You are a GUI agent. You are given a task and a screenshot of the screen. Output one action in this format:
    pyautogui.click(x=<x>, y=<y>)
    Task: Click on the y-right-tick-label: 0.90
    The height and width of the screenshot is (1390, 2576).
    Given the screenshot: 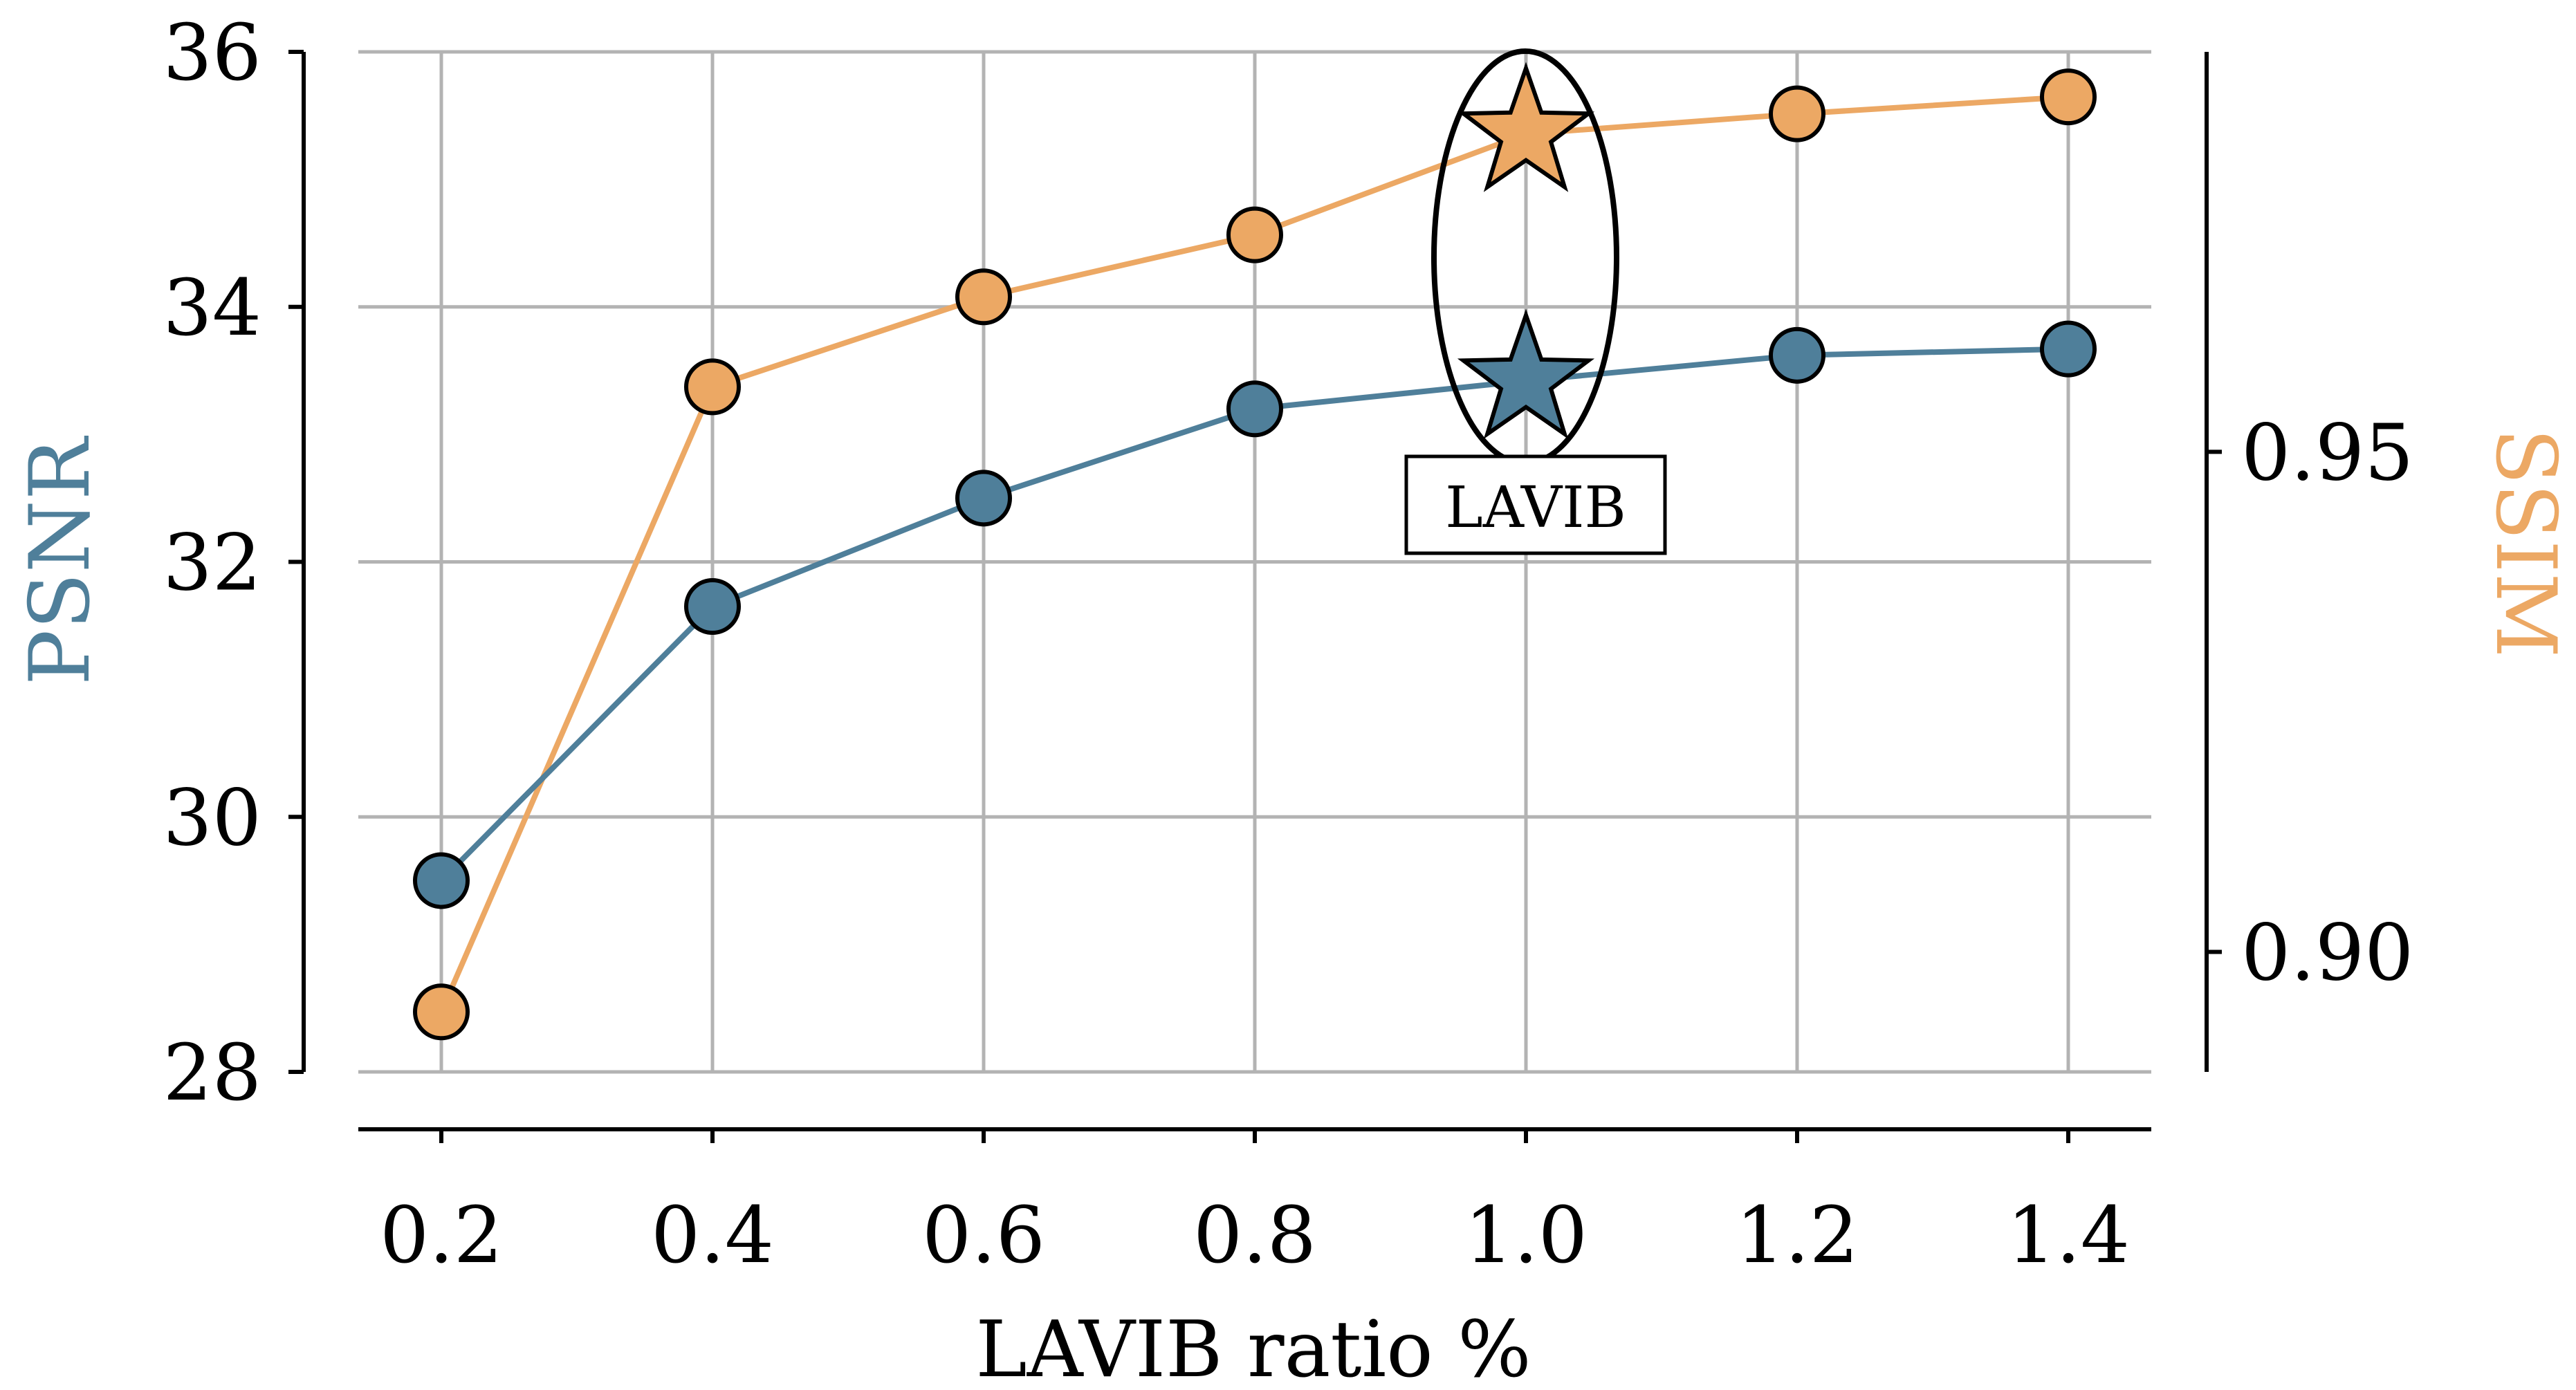 What is the action you would take?
    pyautogui.click(x=2327, y=953)
    